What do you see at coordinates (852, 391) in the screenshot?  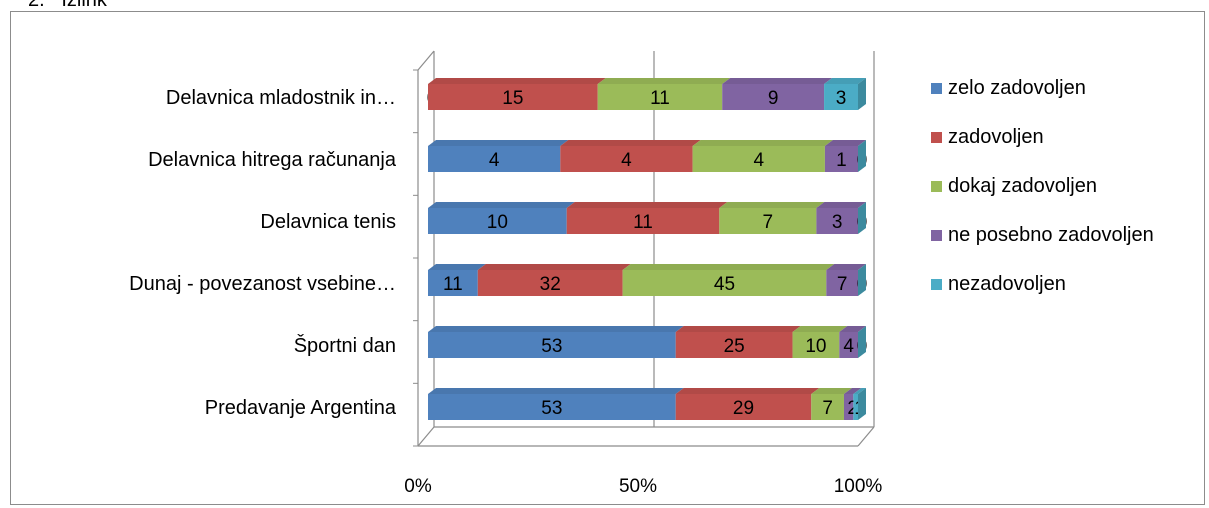 I see `bar-segment-5-3-top` at bounding box center [852, 391].